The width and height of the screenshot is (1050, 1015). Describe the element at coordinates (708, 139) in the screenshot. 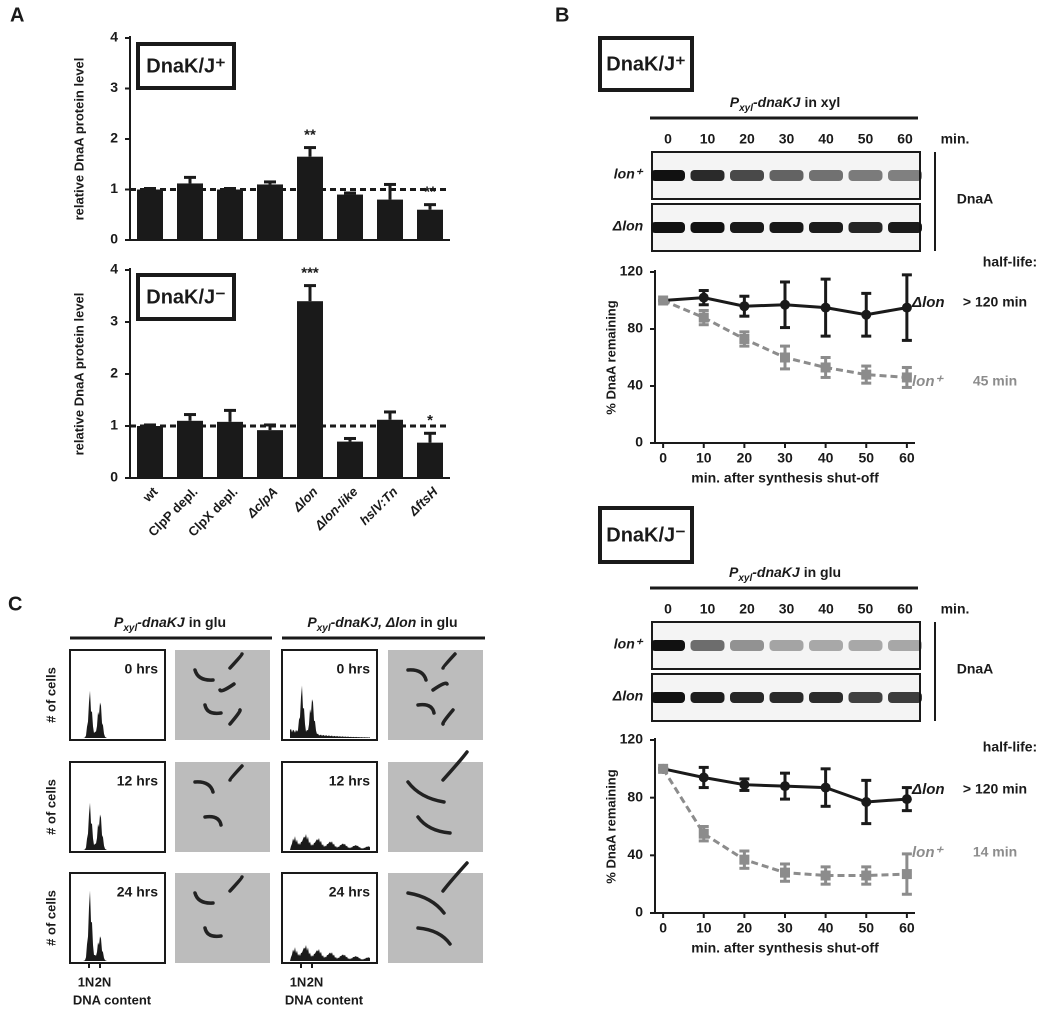

I see `time-label: 10` at that location.